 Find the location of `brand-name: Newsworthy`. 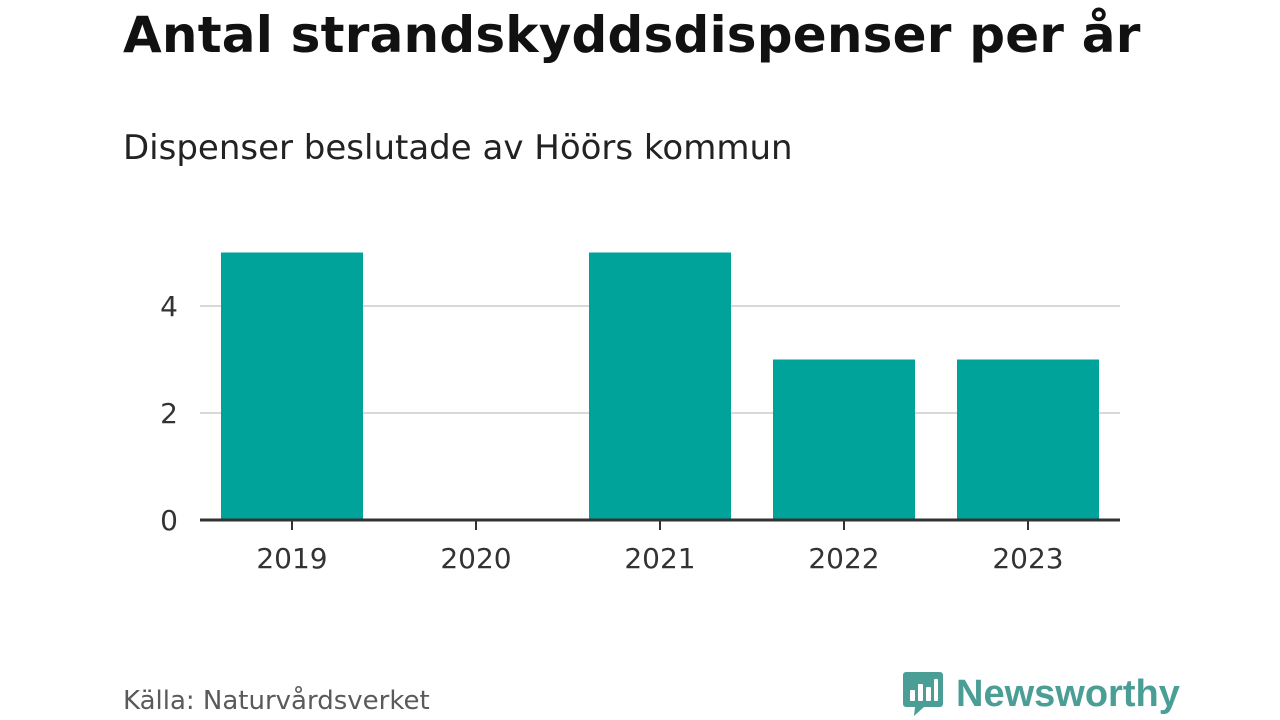

brand-name: Newsworthy is located at coordinates (1068, 693).